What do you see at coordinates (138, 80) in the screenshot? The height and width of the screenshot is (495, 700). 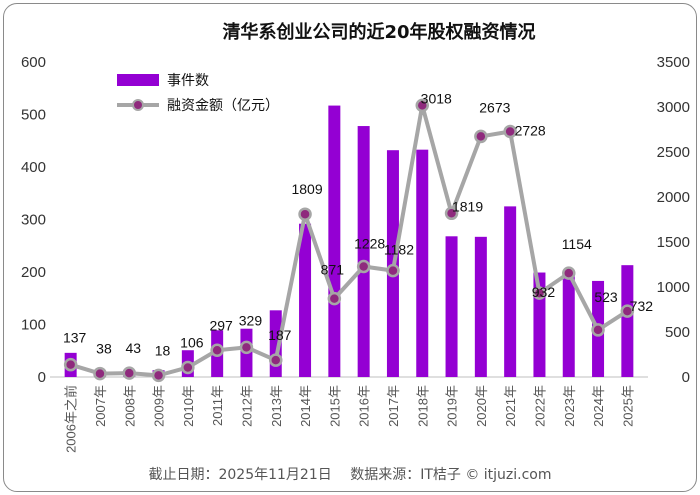 I see `legend-swatch-events` at bounding box center [138, 80].